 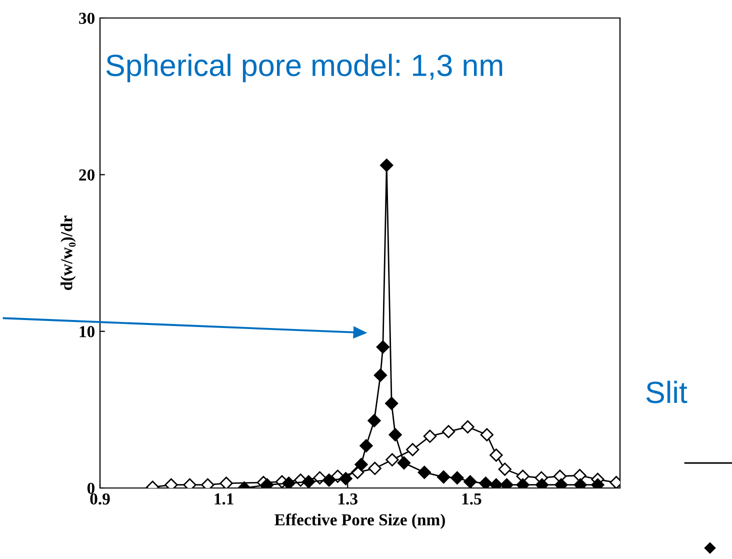 What do you see at coordinates (87, 18) in the screenshot?
I see `y-tick-label: 30` at bounding box center [87, 18].